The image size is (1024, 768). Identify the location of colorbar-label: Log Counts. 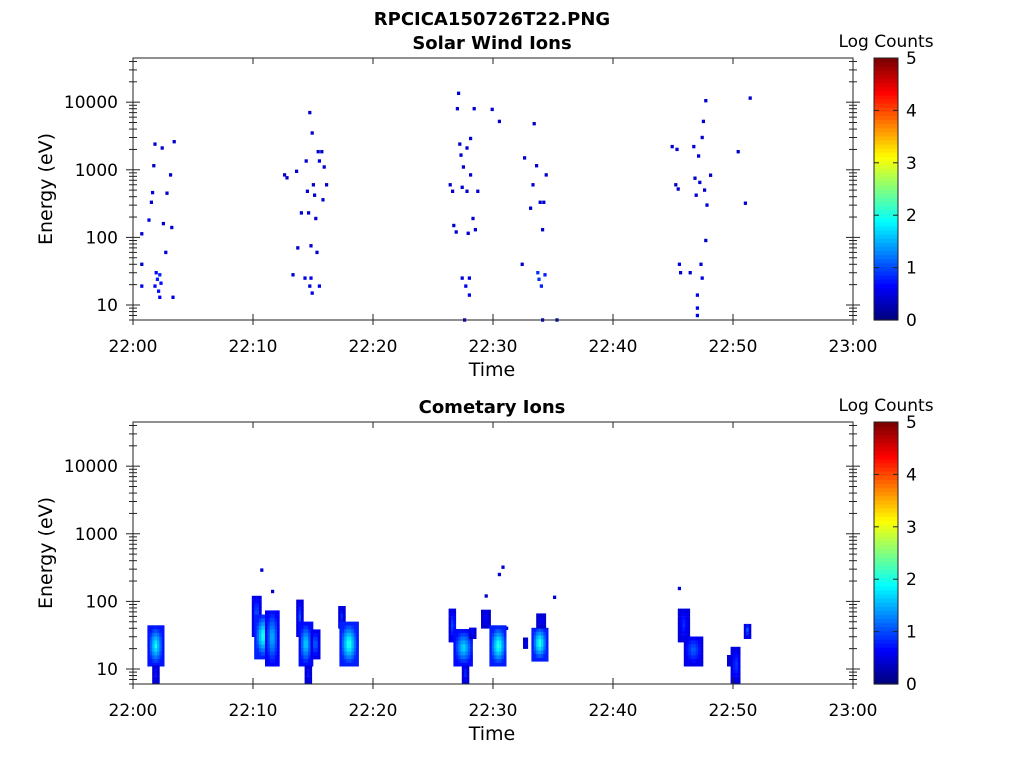
(885, 42).